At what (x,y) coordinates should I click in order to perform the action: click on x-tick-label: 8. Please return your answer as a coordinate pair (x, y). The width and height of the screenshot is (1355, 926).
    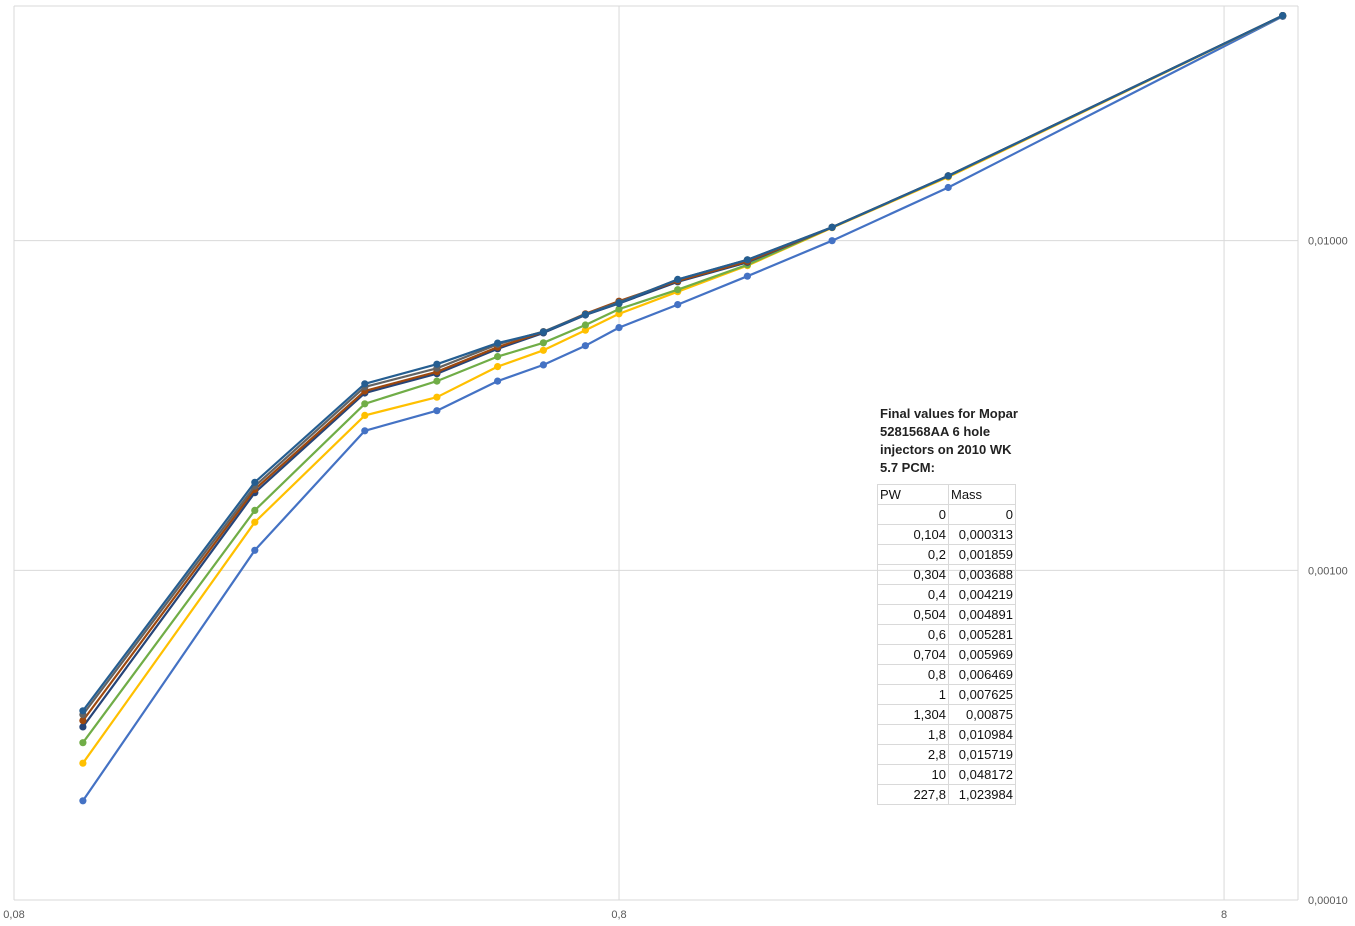
    Looking at the image, I should click on (1224, 915).